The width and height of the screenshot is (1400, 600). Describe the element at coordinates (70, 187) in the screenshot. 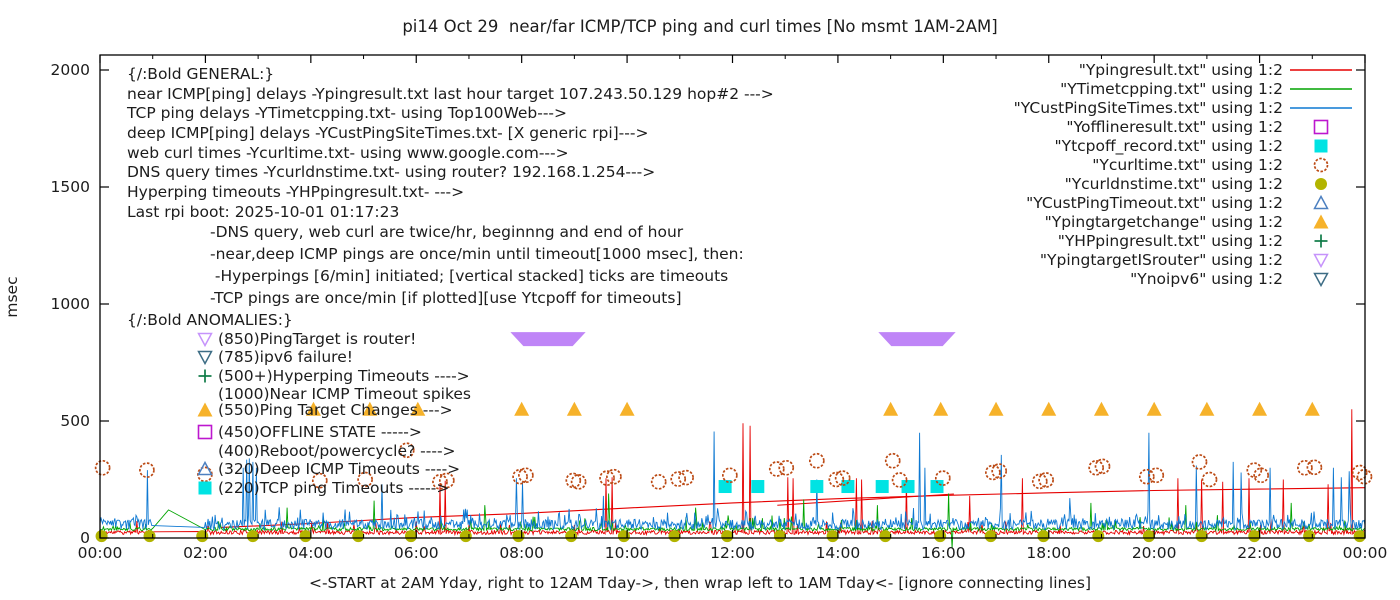

I see `y-tick-label: 1500` at that location.